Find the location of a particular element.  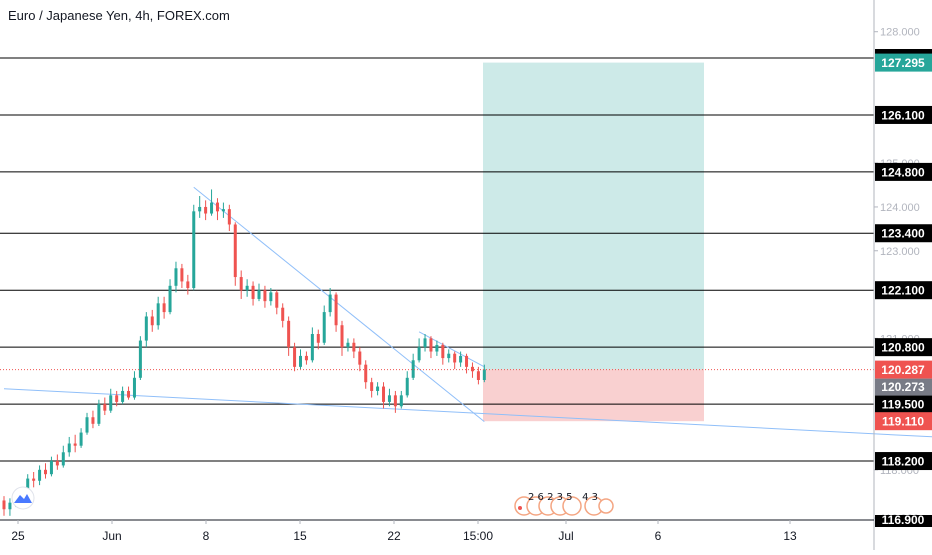

target-zone is located at coordinates (593, 216).